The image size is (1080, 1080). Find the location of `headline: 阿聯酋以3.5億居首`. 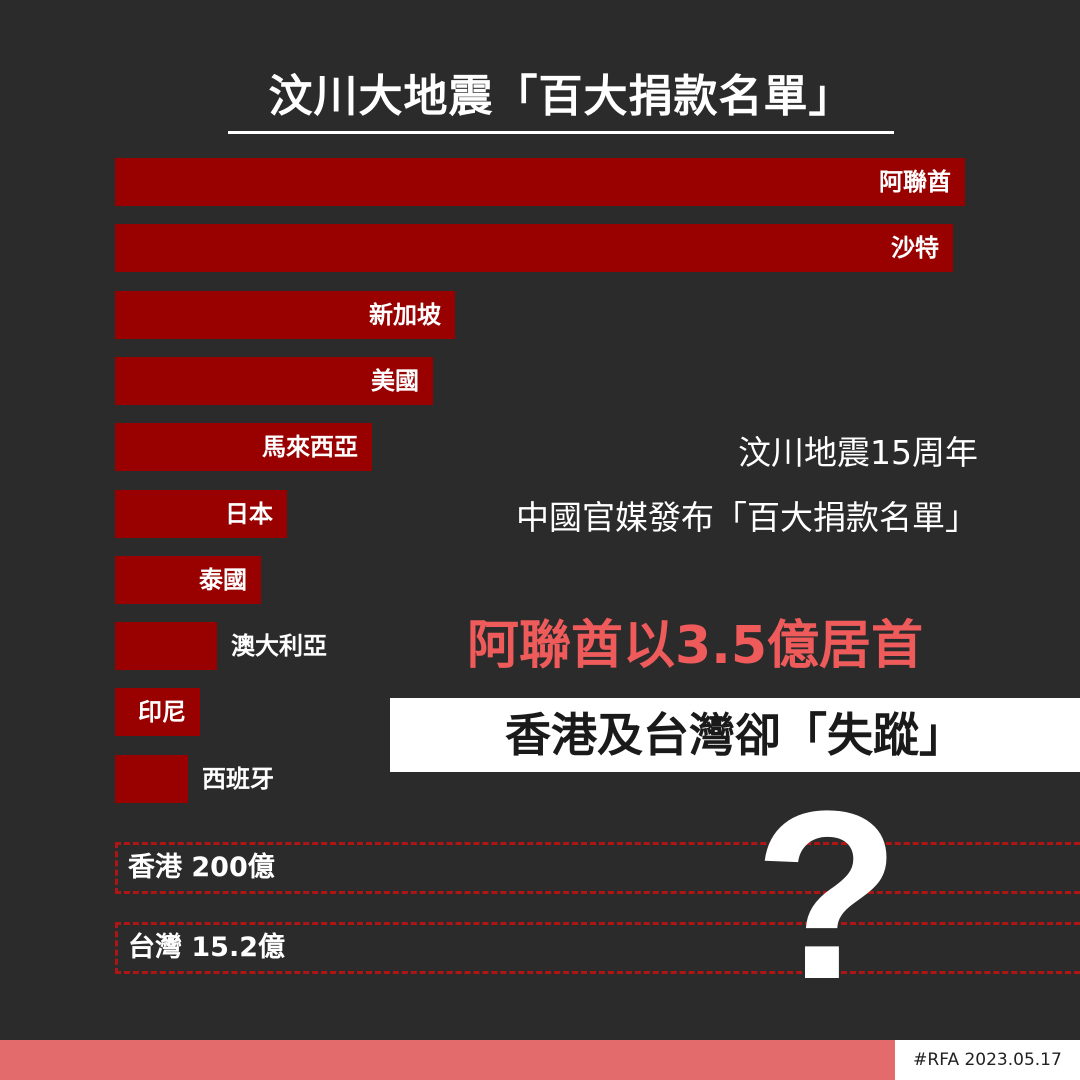

headline: 阿聯酋以3.5億居首 is located at coordinates (695, 646).